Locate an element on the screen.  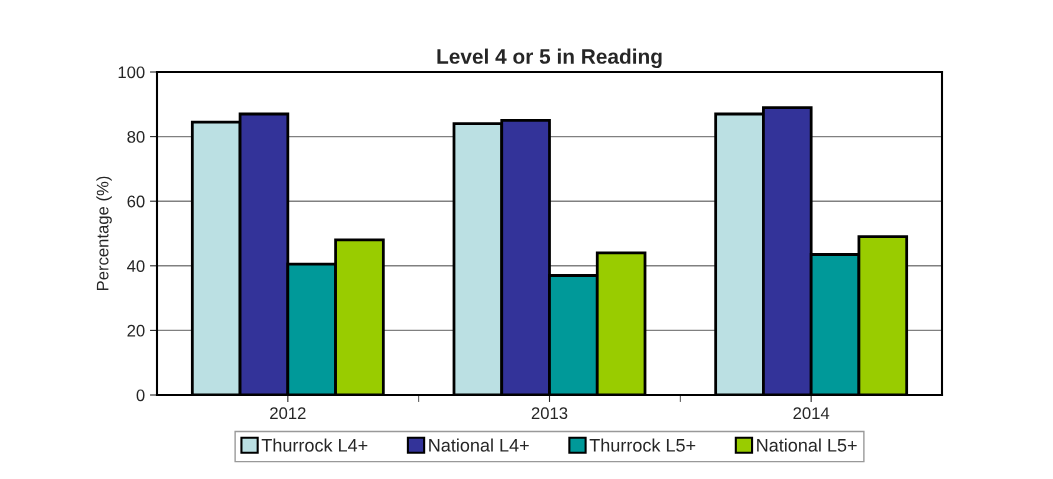
legend-label: National L5+ is located at coordinates (807, 445).